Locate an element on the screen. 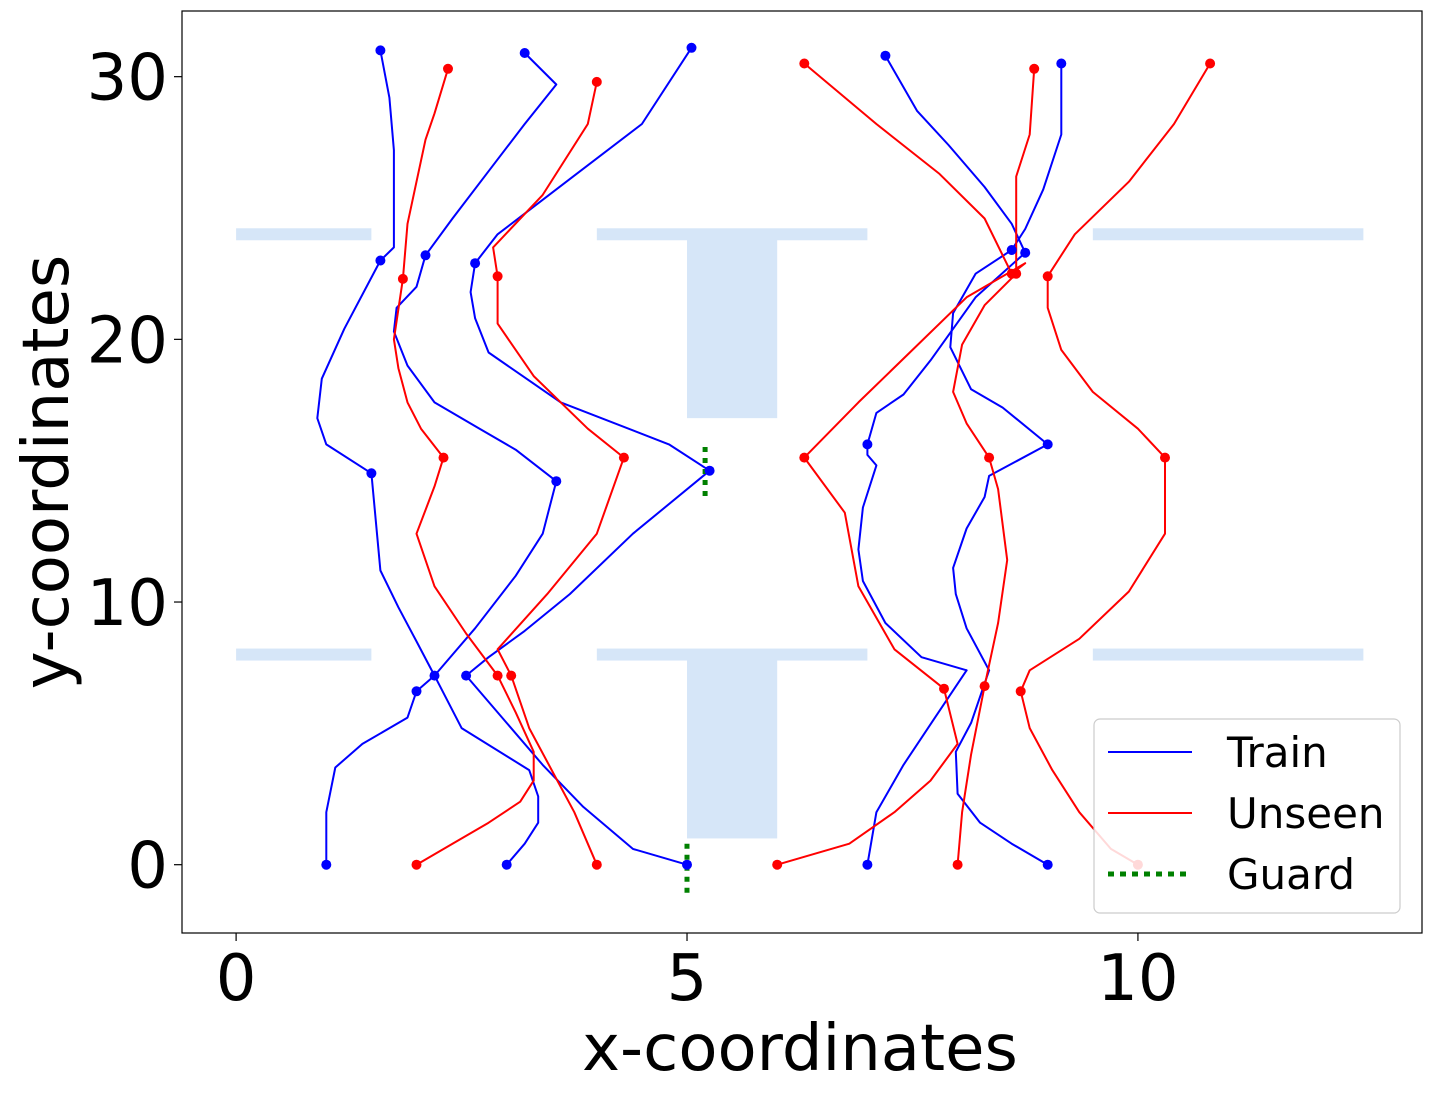 The height and width of the screenshot is (1097, 1430). legend-label-unseen: Unseen is located at coordinates (1306, 813).